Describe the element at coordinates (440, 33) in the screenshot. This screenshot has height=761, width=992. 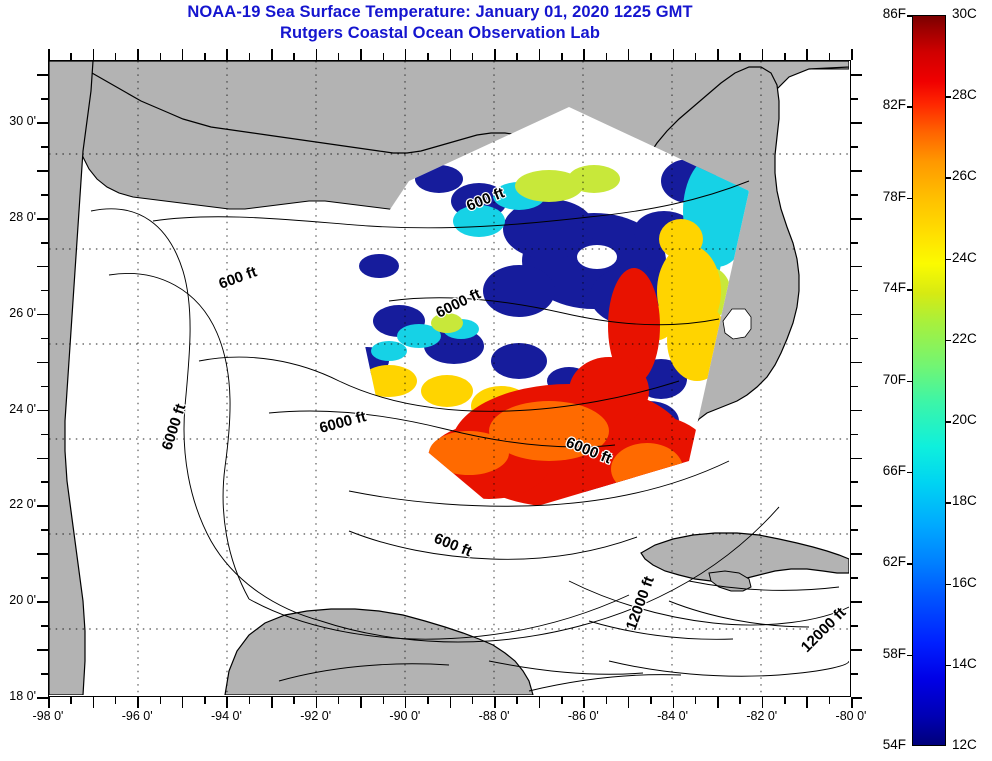
I see `page-subtitle: Rutgers Coastal Ocean Observation Lab` at that location.